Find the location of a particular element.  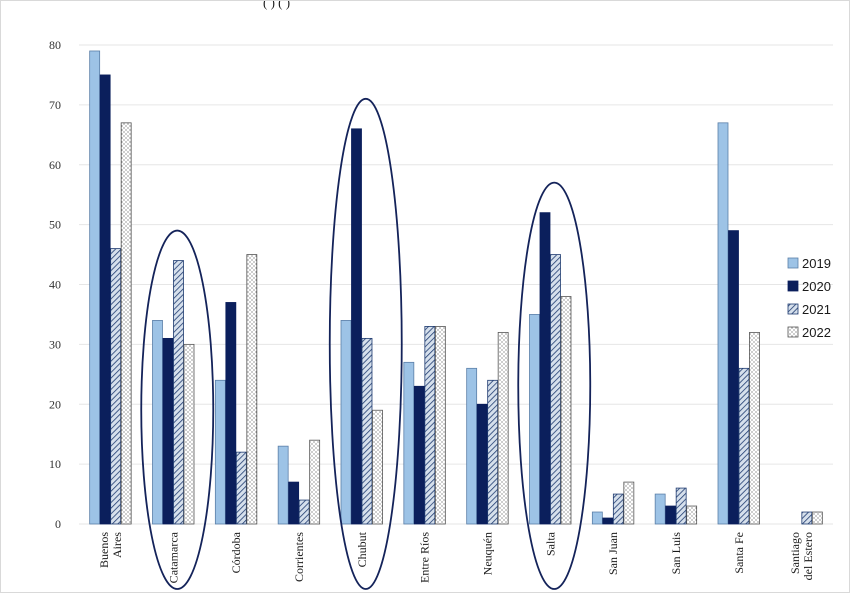

header-fragment: ( ) ( ) is located at coordinates (276, 5).